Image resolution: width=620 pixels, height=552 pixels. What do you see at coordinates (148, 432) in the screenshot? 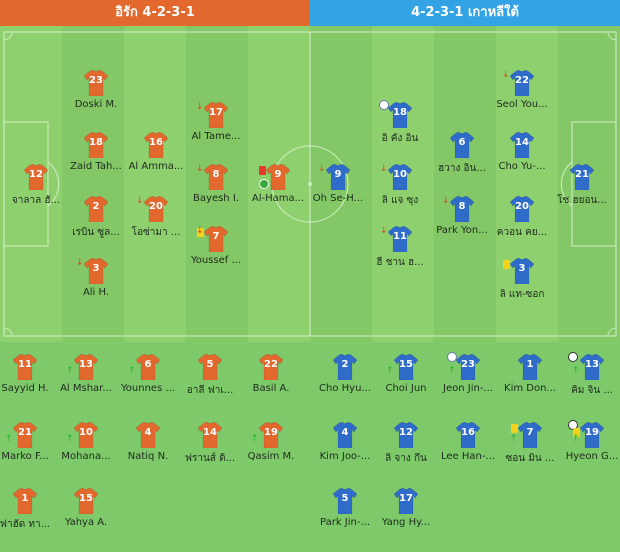
I see `jersey-number: 4` at bounding box center [148, 432].